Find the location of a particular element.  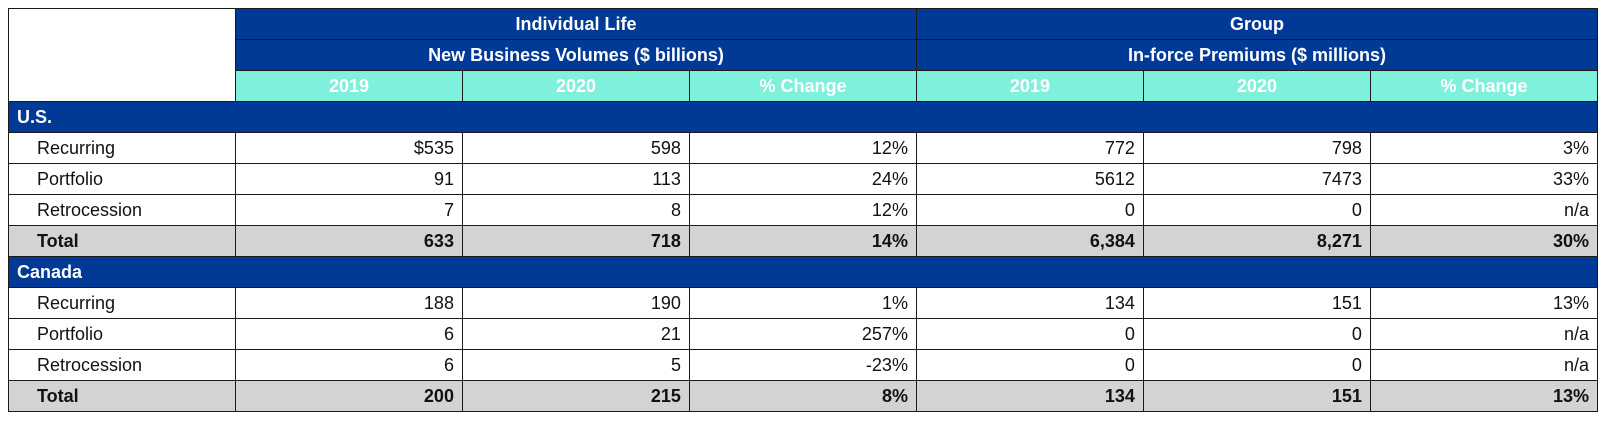

table-cell: 13% is located at coordinates (1484, 303).